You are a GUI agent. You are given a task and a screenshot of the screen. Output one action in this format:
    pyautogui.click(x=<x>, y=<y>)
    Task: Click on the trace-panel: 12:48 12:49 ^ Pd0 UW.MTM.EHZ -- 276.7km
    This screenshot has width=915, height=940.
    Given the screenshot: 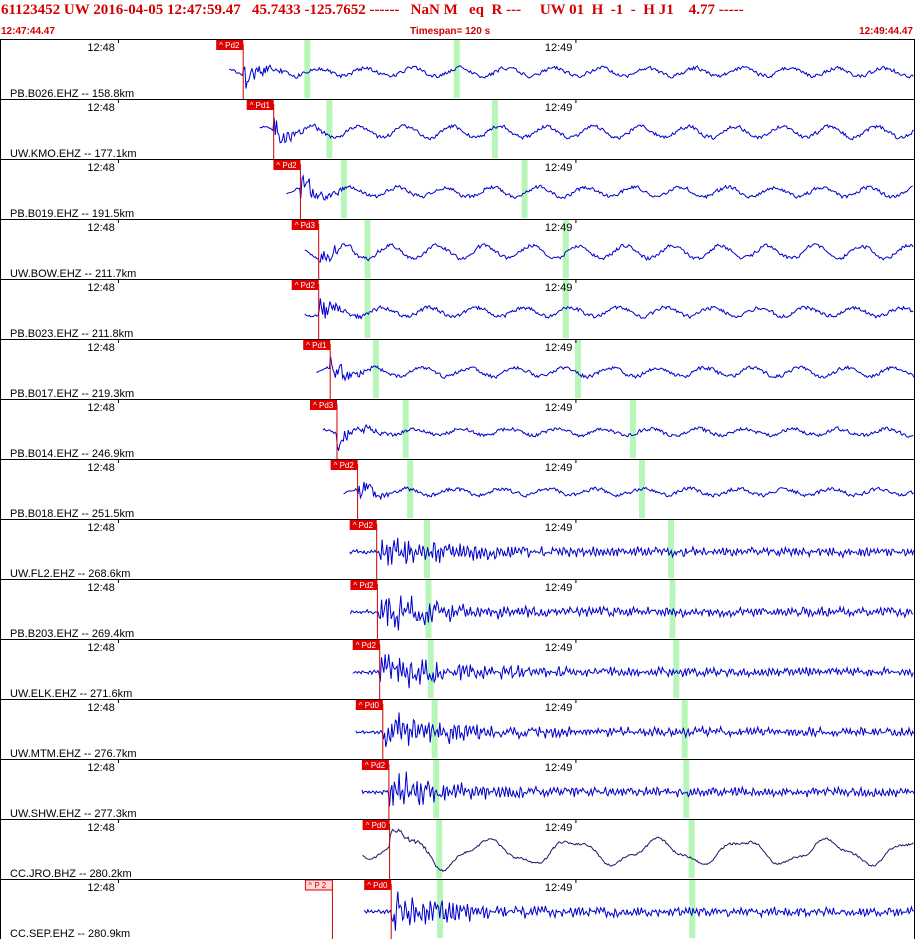 What is the action you would take?
    pyautogui.click(x=457, y=729)
    